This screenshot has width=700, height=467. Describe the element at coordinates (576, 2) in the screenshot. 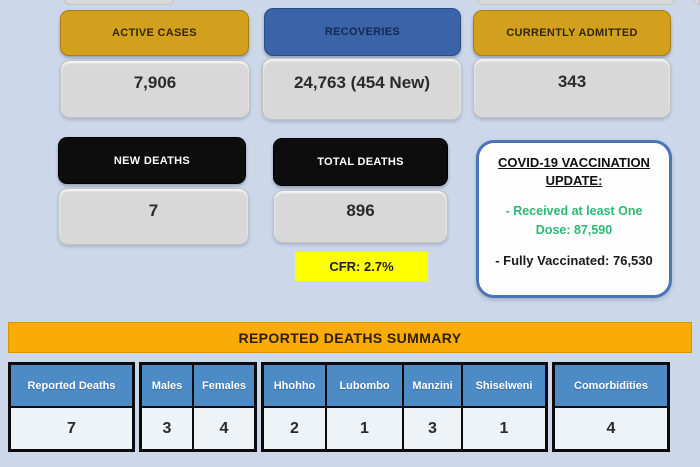

I see `cropped-card-strip-right` at that location.